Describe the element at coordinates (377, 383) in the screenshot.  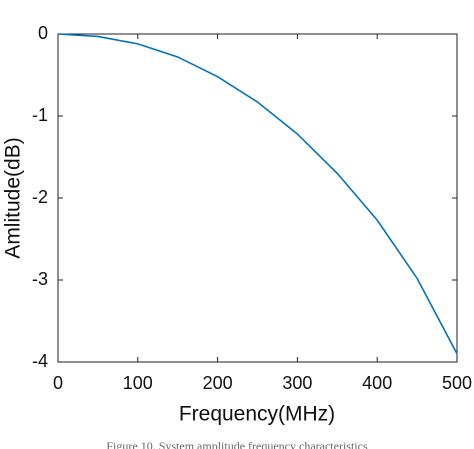
I see `x-tick-label: 400` at that location.